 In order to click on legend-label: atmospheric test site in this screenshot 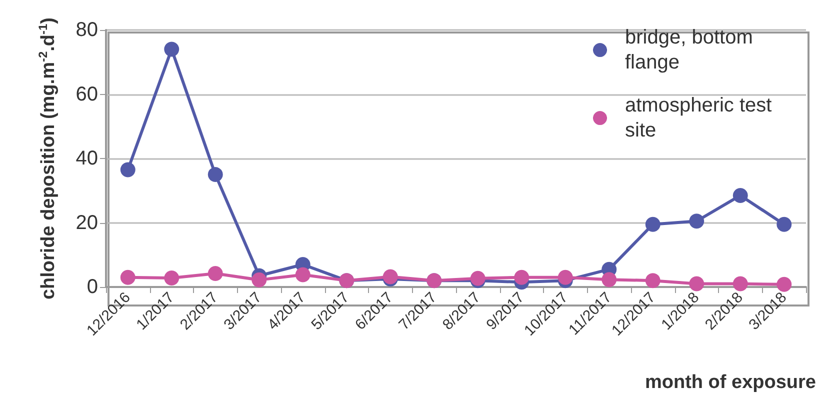, I will do `click(701, 118)`.